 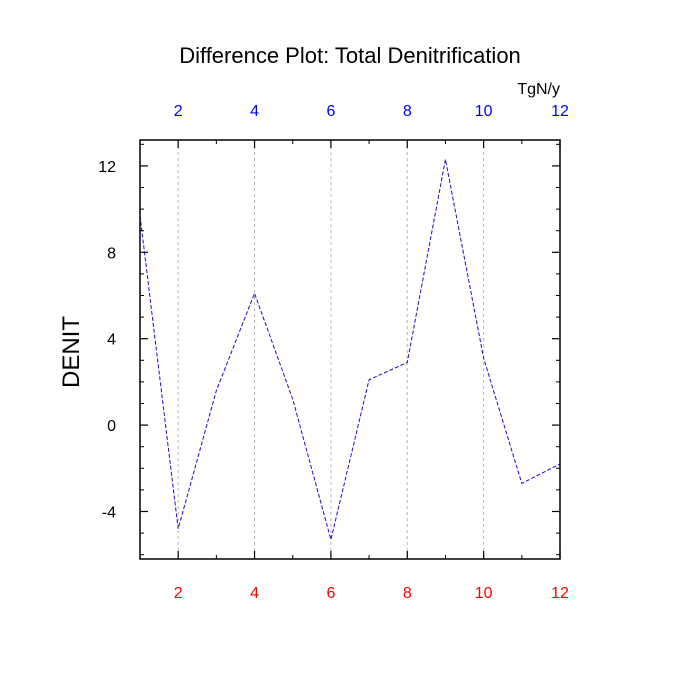 I want to click on x-tick-label-bottom: 8, so click(x=407, y=593).